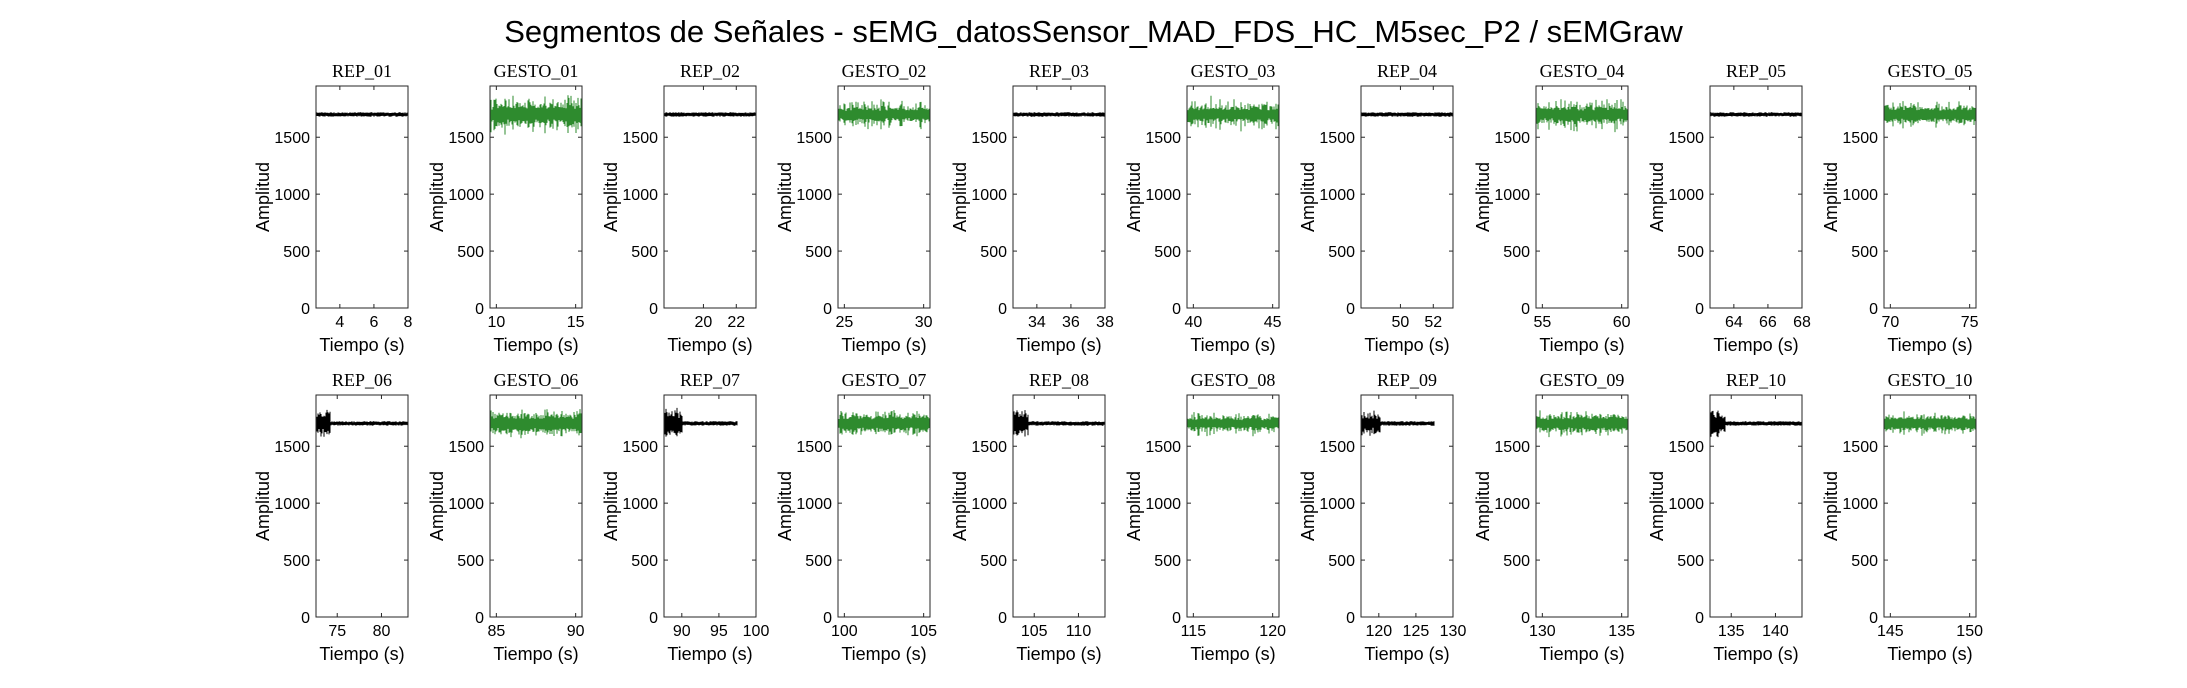  Describe the element at coordinates (924, 322) in the screenshot. I see `x-tick-label: 30` at that location.